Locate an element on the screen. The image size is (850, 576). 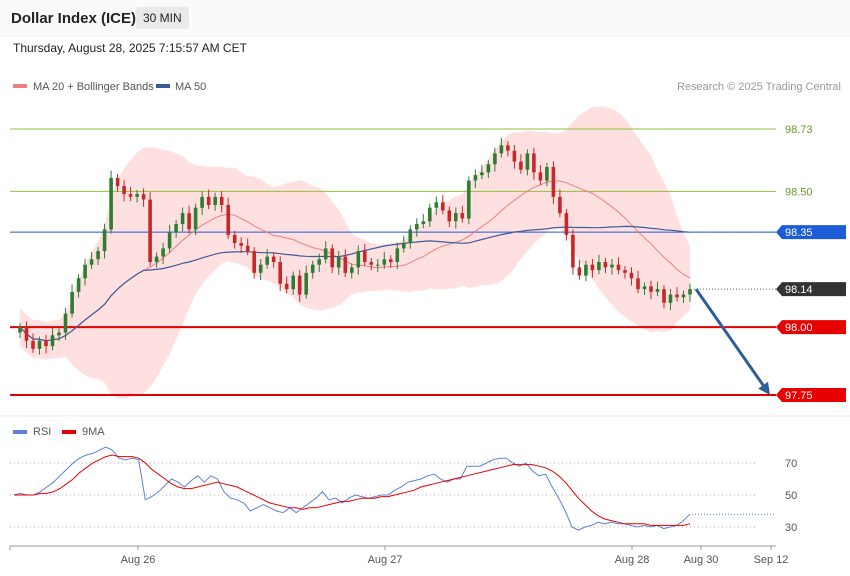
rsi-line is located at coordinates (352, 488).